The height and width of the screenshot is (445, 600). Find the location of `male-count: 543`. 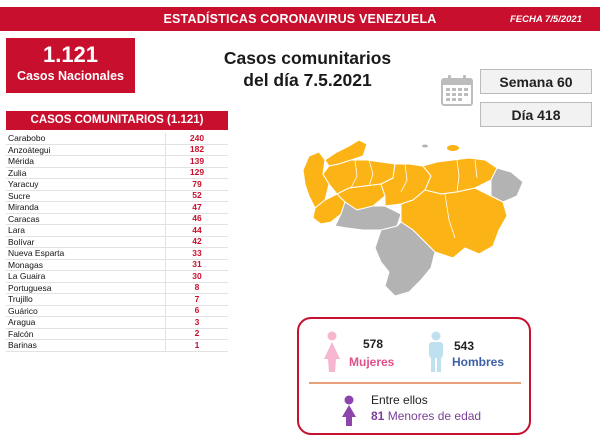

male-count: 543 is located at coordinates (464, 346).